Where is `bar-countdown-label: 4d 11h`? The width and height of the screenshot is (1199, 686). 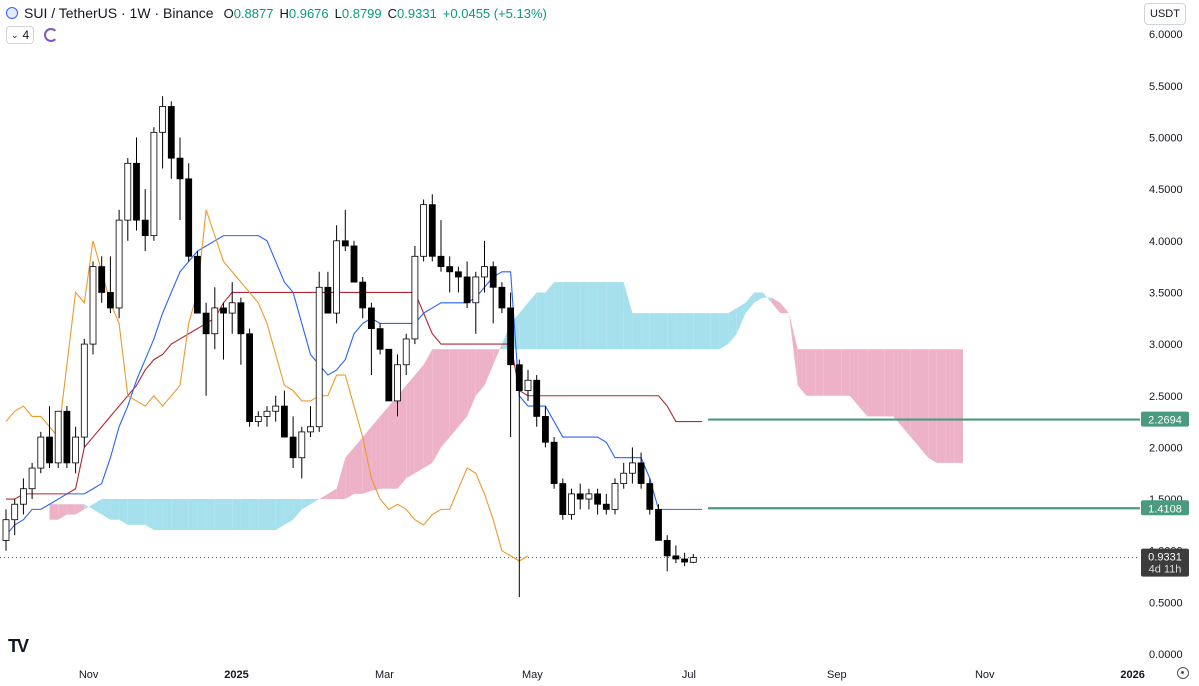 bar-countdown-label: 4d 11h is located at coordinates (1165, 570).